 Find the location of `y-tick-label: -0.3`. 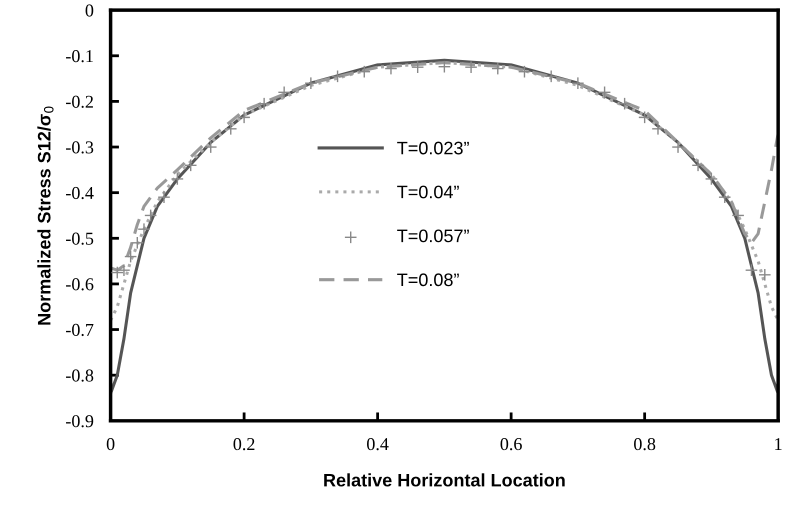

y-tick-label: -0.3 is located at coordinates (80, 147).